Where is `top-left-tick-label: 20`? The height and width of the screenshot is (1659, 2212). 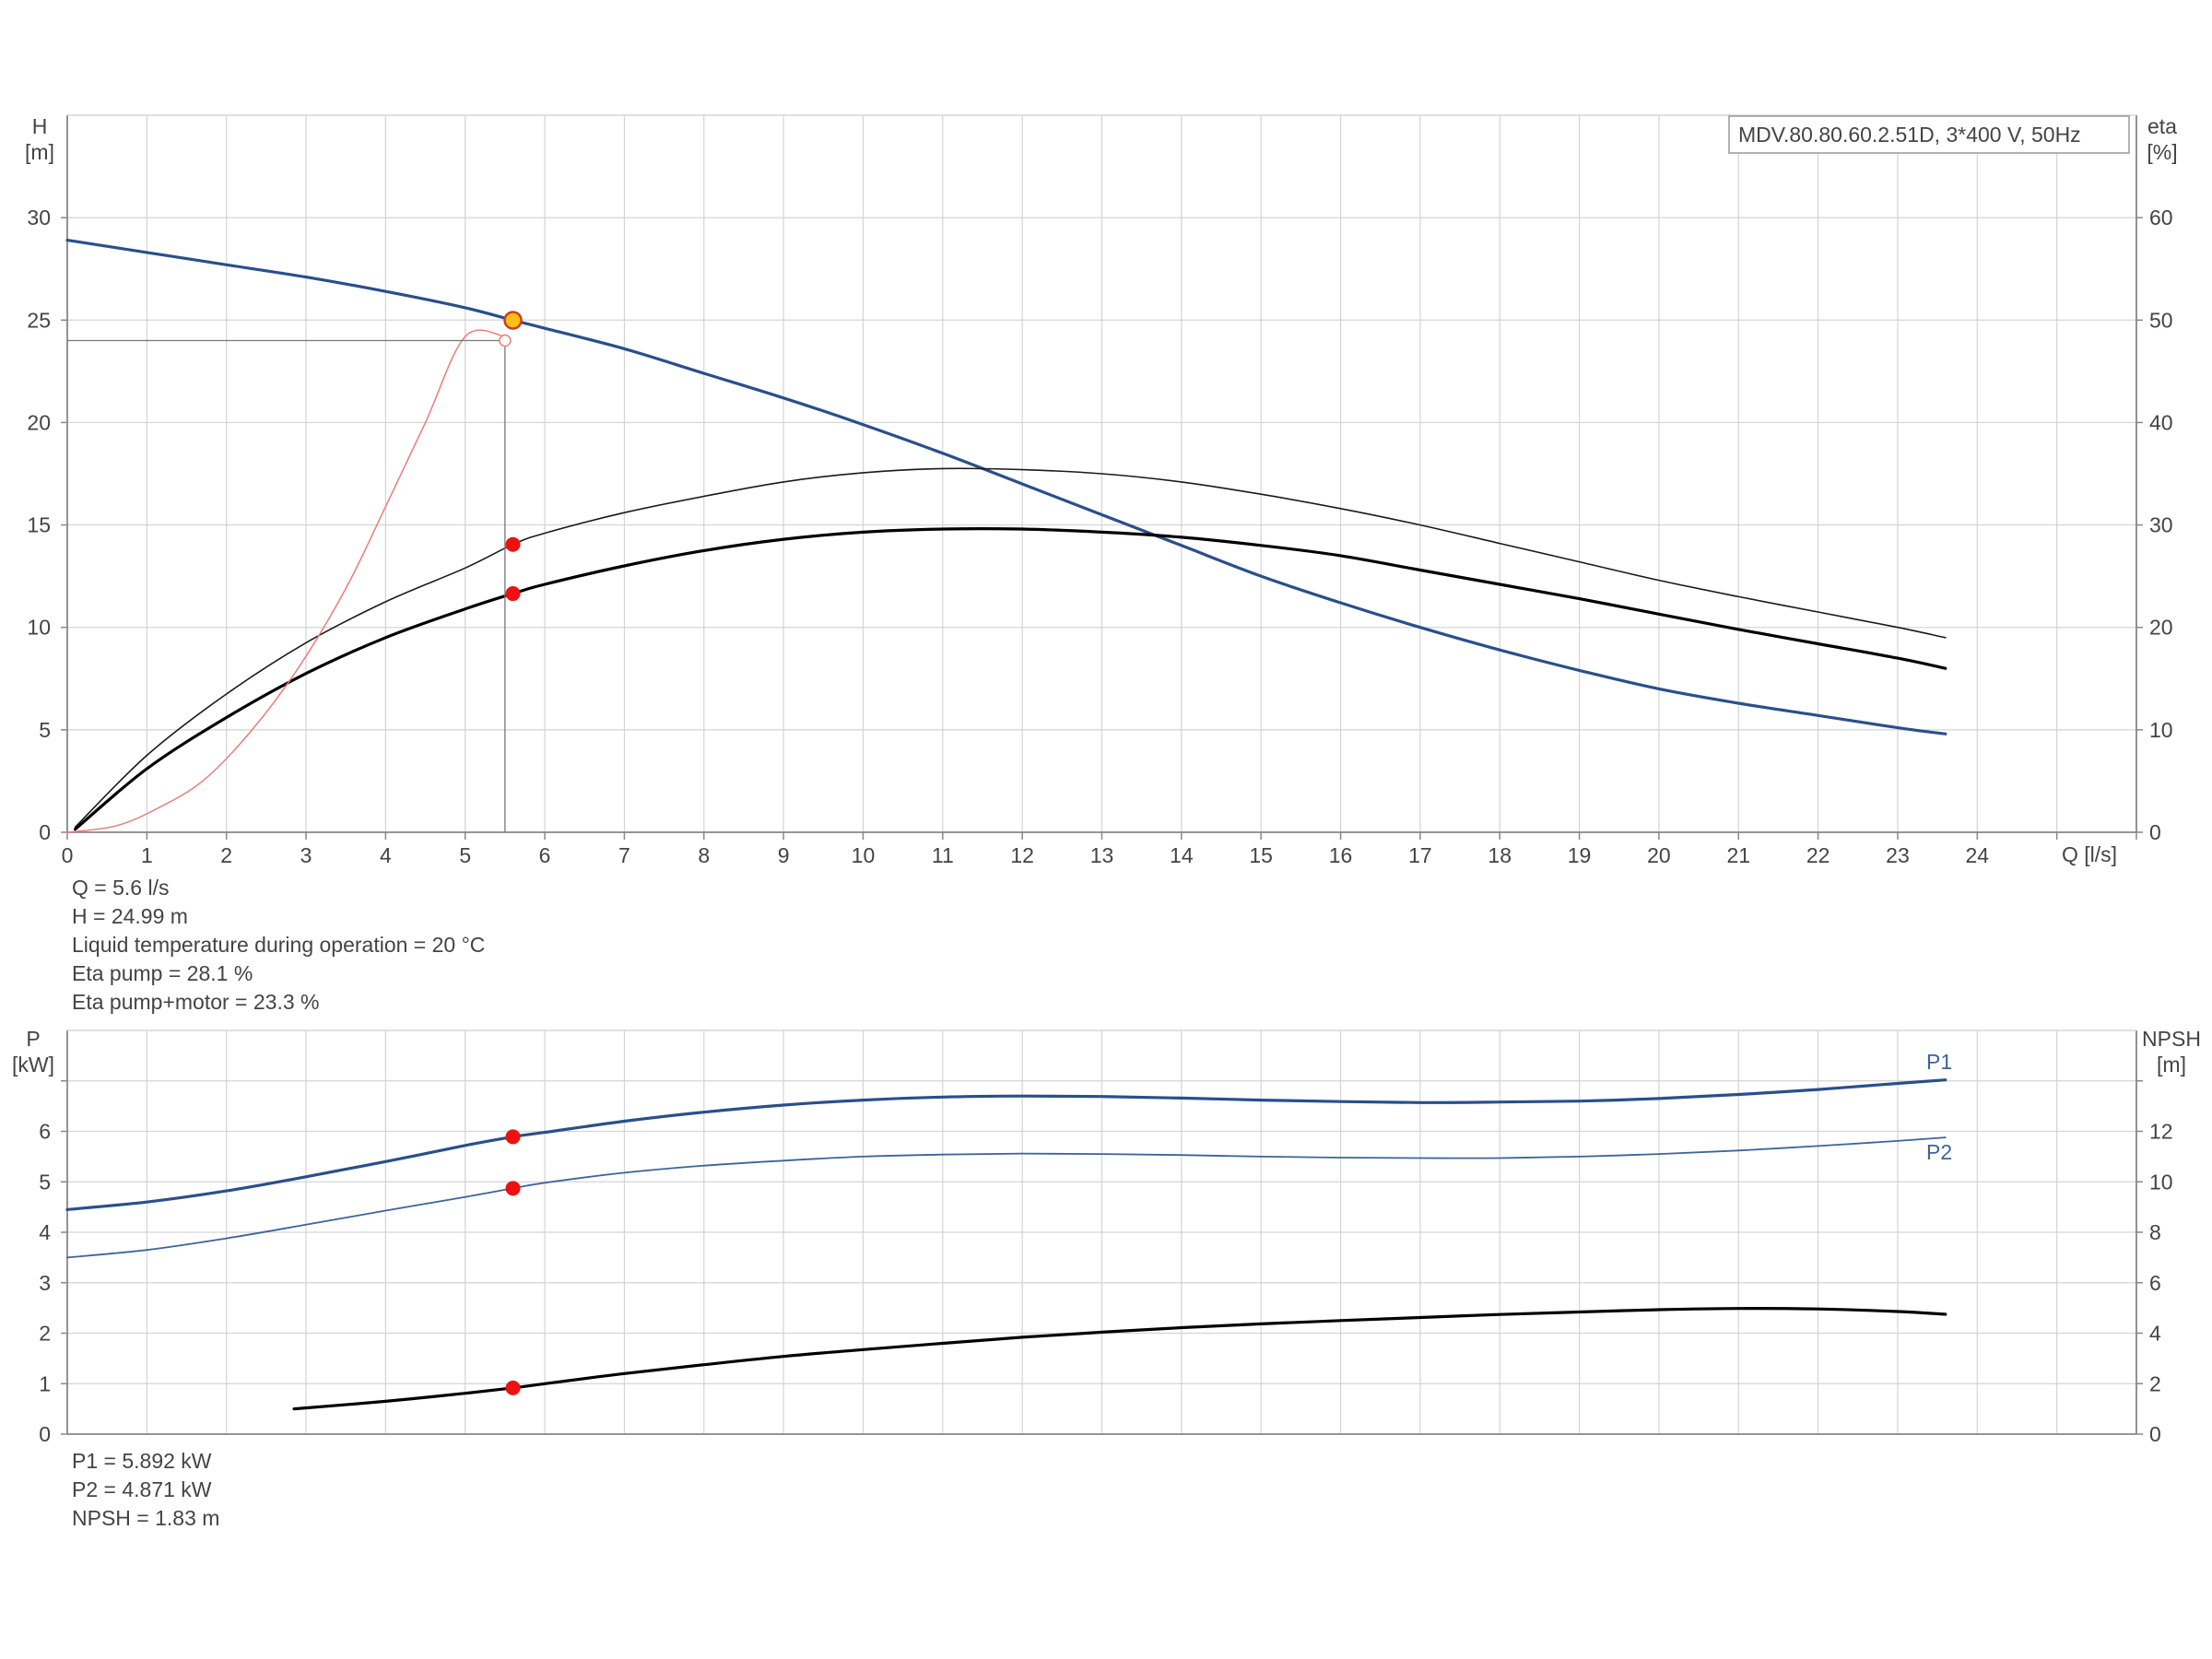 top-left-tick-label: 20 is located at coordinates (39, 422).